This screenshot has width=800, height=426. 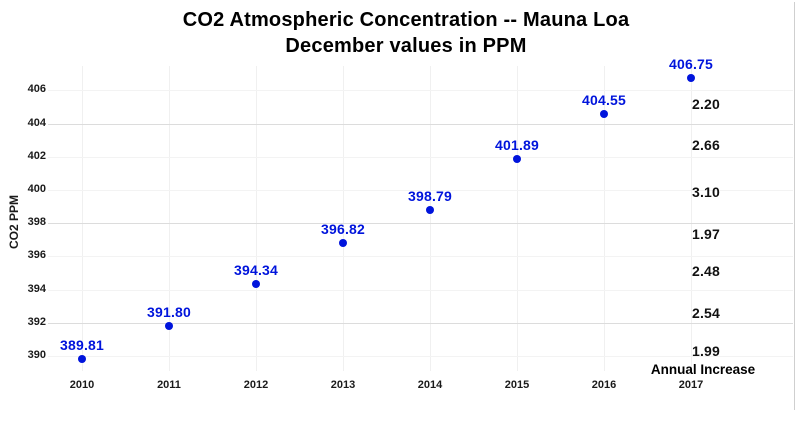 I want to click on y-axis-tick-label: 392, so click(x=36, y=321).